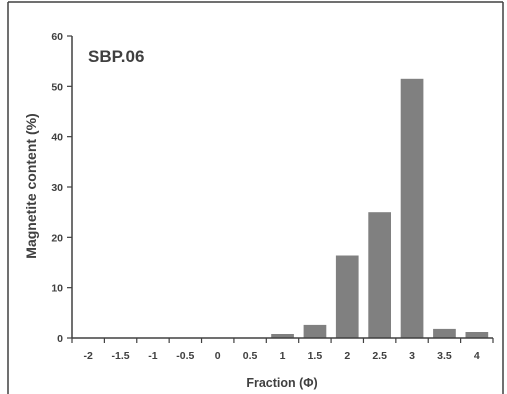 The height and width of the screenshot is (394, 507). What do you see at coordinates (57, 87) in the screenshot?
I see `y-tick-label: 50` at bounding box center [57, 87].